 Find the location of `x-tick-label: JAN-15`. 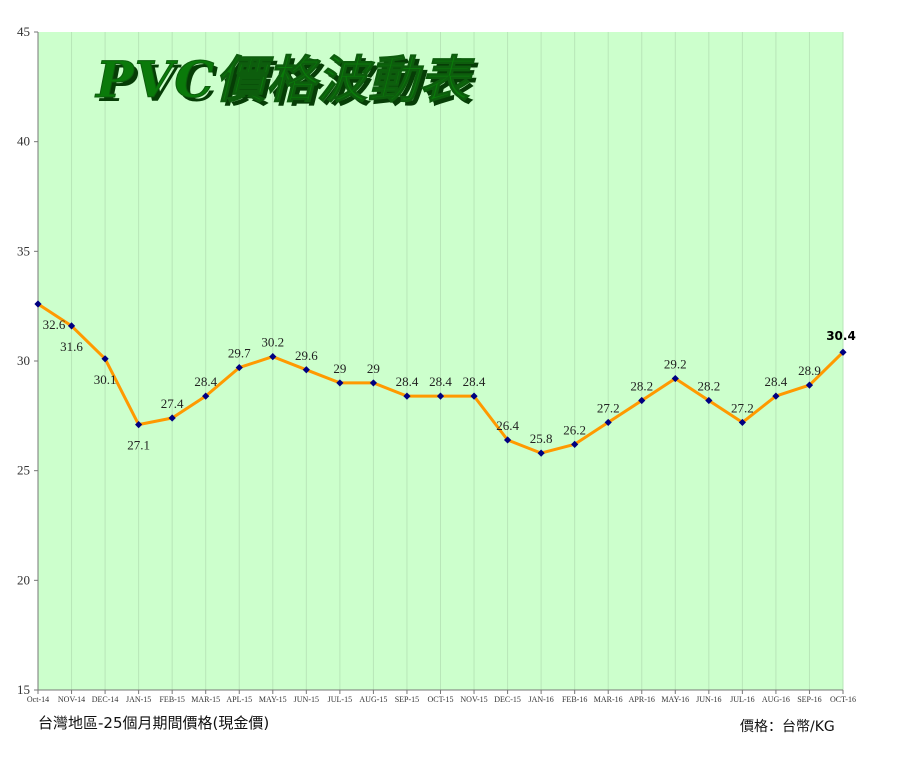

x-tick-label: JAN-15 is located at coordinates (138, 699).